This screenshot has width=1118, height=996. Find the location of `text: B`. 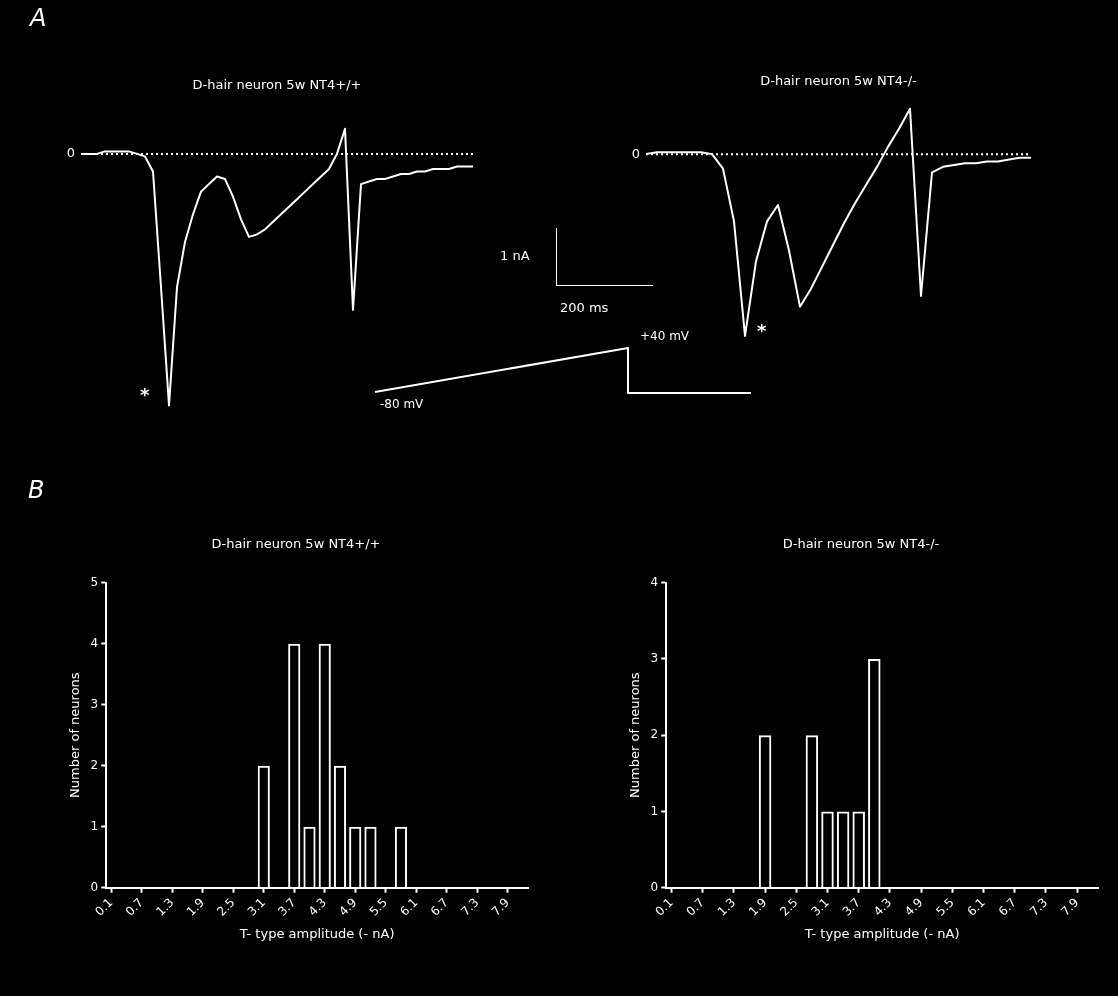

text: B is located at coordinates (36, 490).